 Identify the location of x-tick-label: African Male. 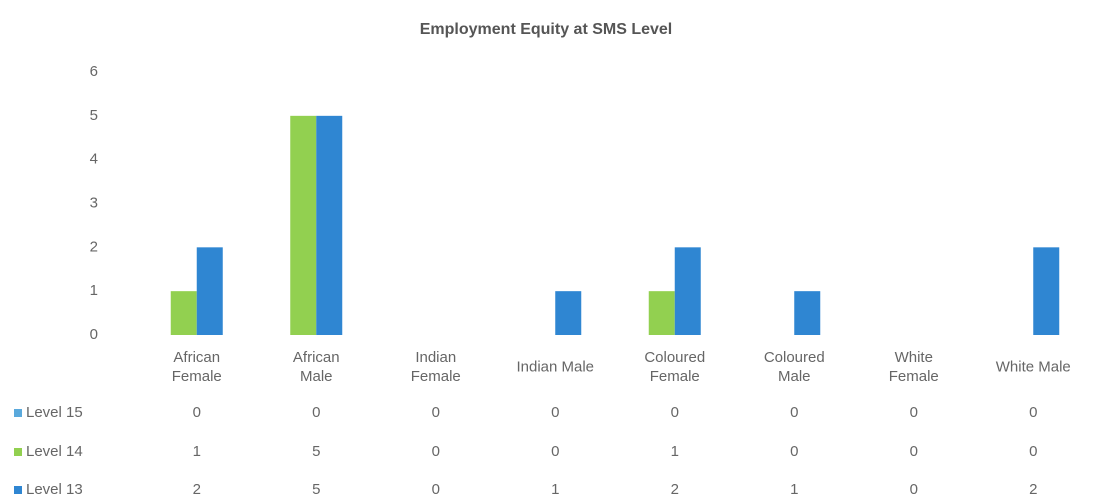
(316, 367).